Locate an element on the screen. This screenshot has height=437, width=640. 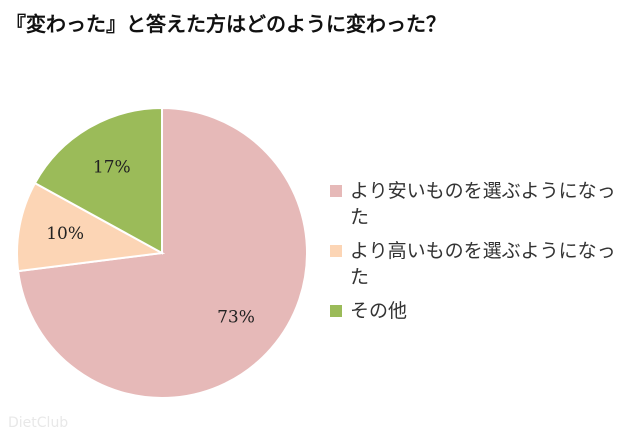
data-label: 73% is located at coordinates (236, 318).